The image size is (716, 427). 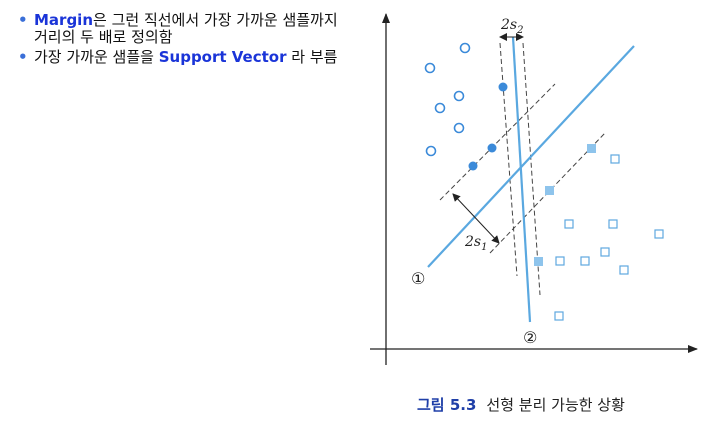 I want to click on figure-caption: 그림 5.3 선형 분리 가능한 상황, so click(x=521, y=404).